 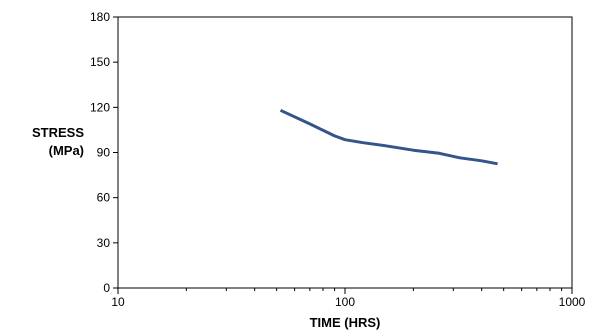 What do you see at coordinates (345, 302) in the screenshot?
I see `x-tick-label: 100` at bounding box center [345, 302].